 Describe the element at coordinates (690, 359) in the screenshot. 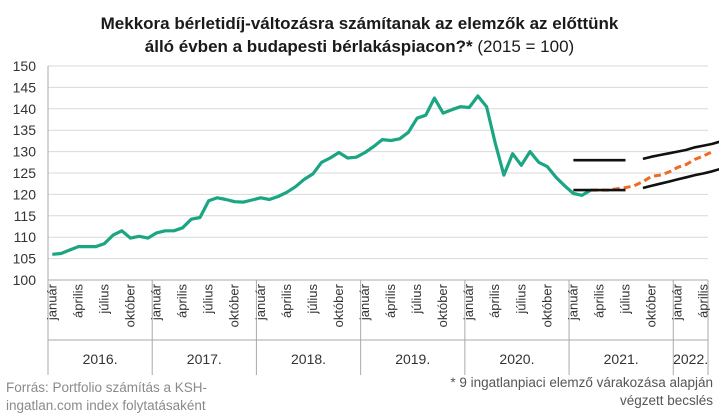

I see `year-label: 2022.` at that location.